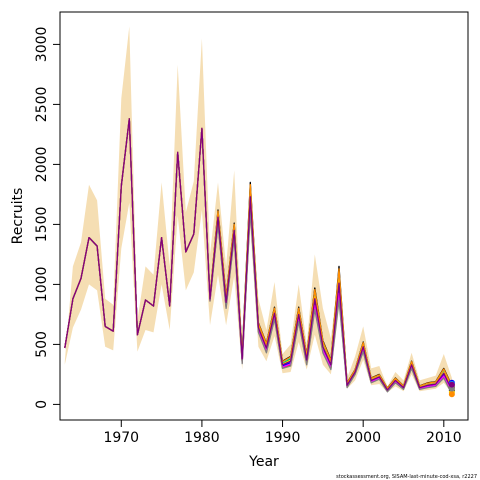  I want to click on x-axis: 1970 1980 1990 2000 2010, so click(282, 432).